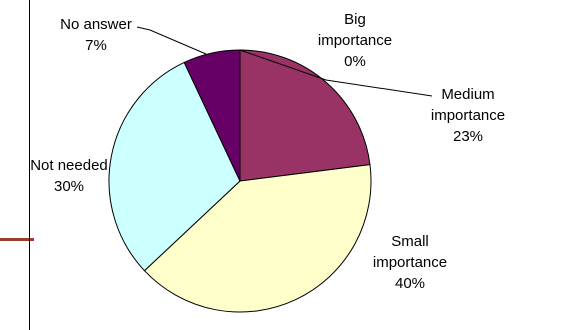 The image size is (583, 330). I want to click on leader-lines, so click(284, 61).